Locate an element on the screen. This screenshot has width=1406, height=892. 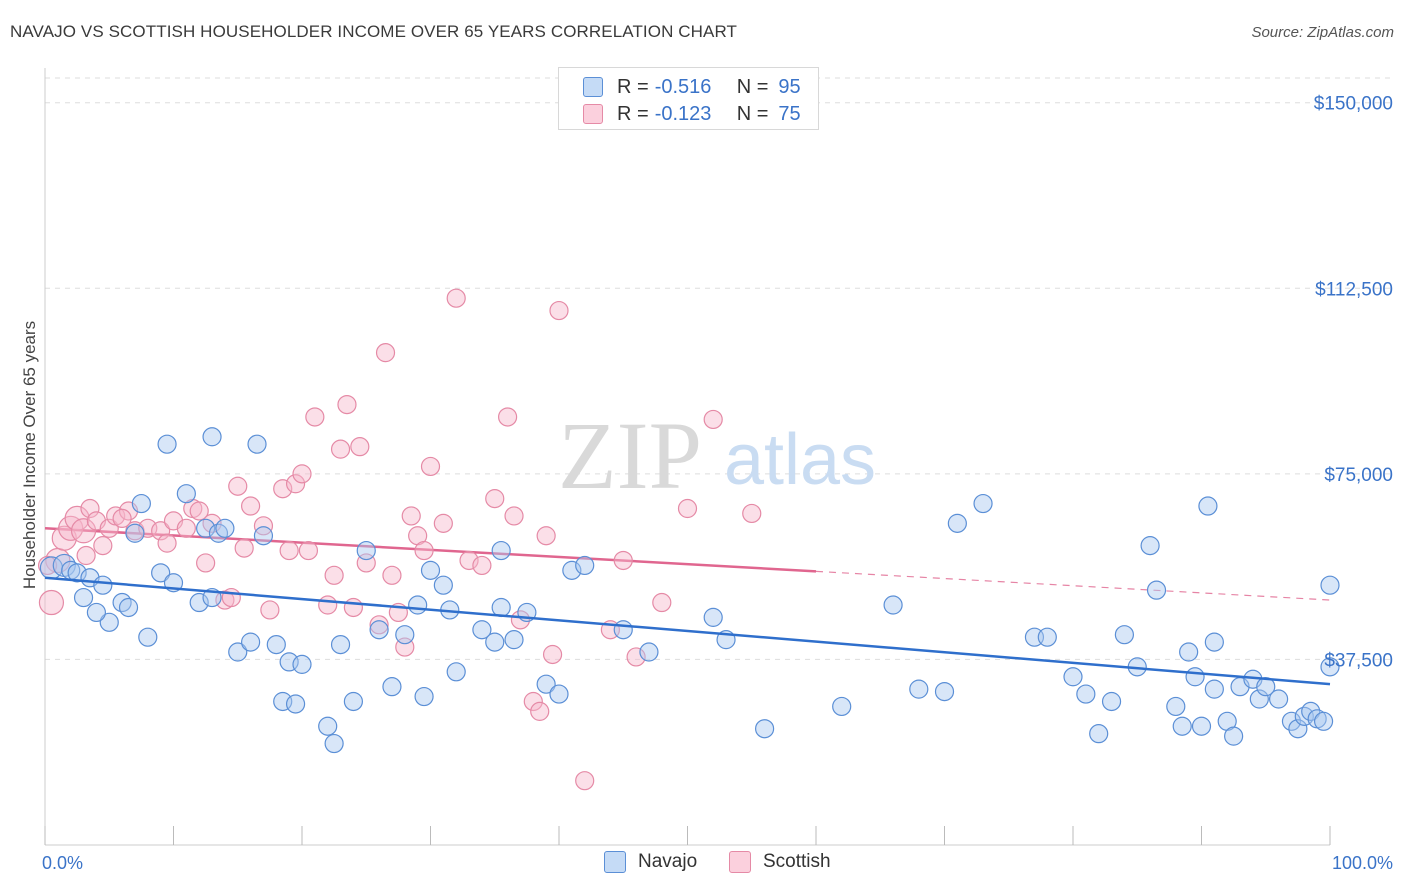
watermark: ZIP atlas is located at coordinates (717, 455).